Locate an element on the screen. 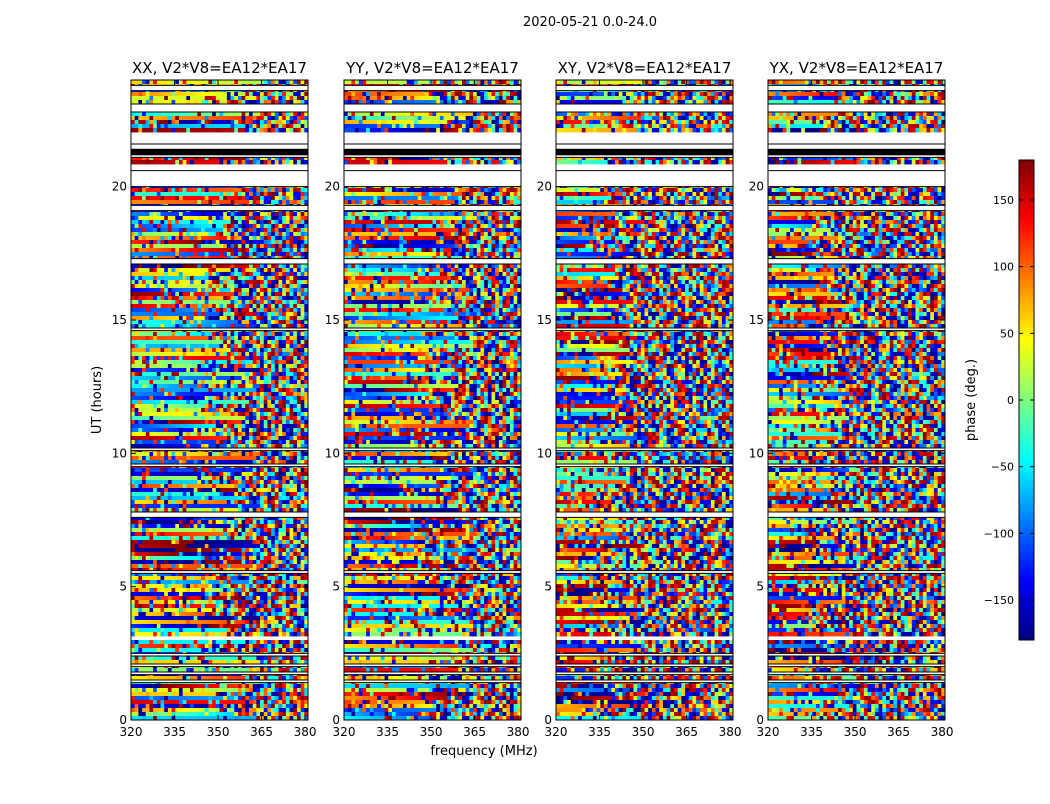 This screenshot has width=1050, height=804. colorbar-tick-label: −100 is located at coordinates (999, 533).